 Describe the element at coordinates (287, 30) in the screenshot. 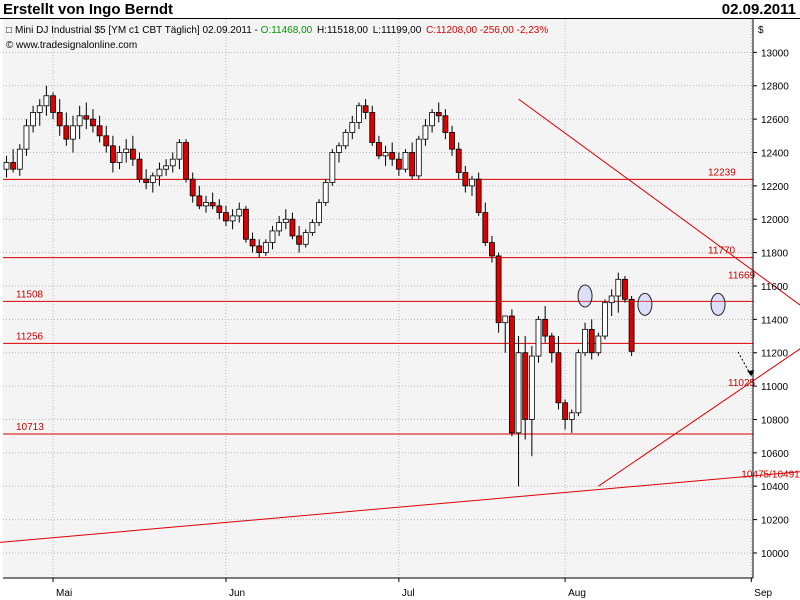

I see `legend-open: O:11468,00` at that location.